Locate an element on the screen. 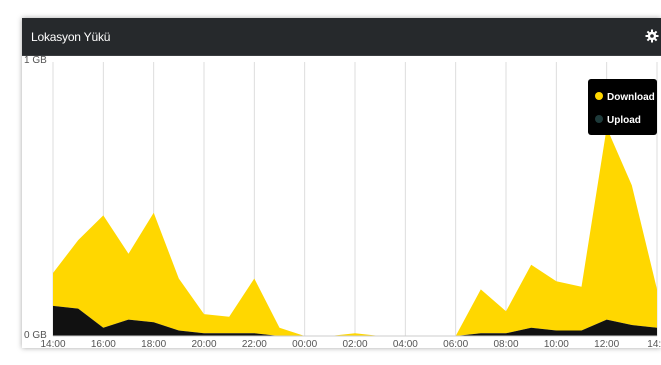  chart-legend: Download Upload is located at coordinates (622, 107).